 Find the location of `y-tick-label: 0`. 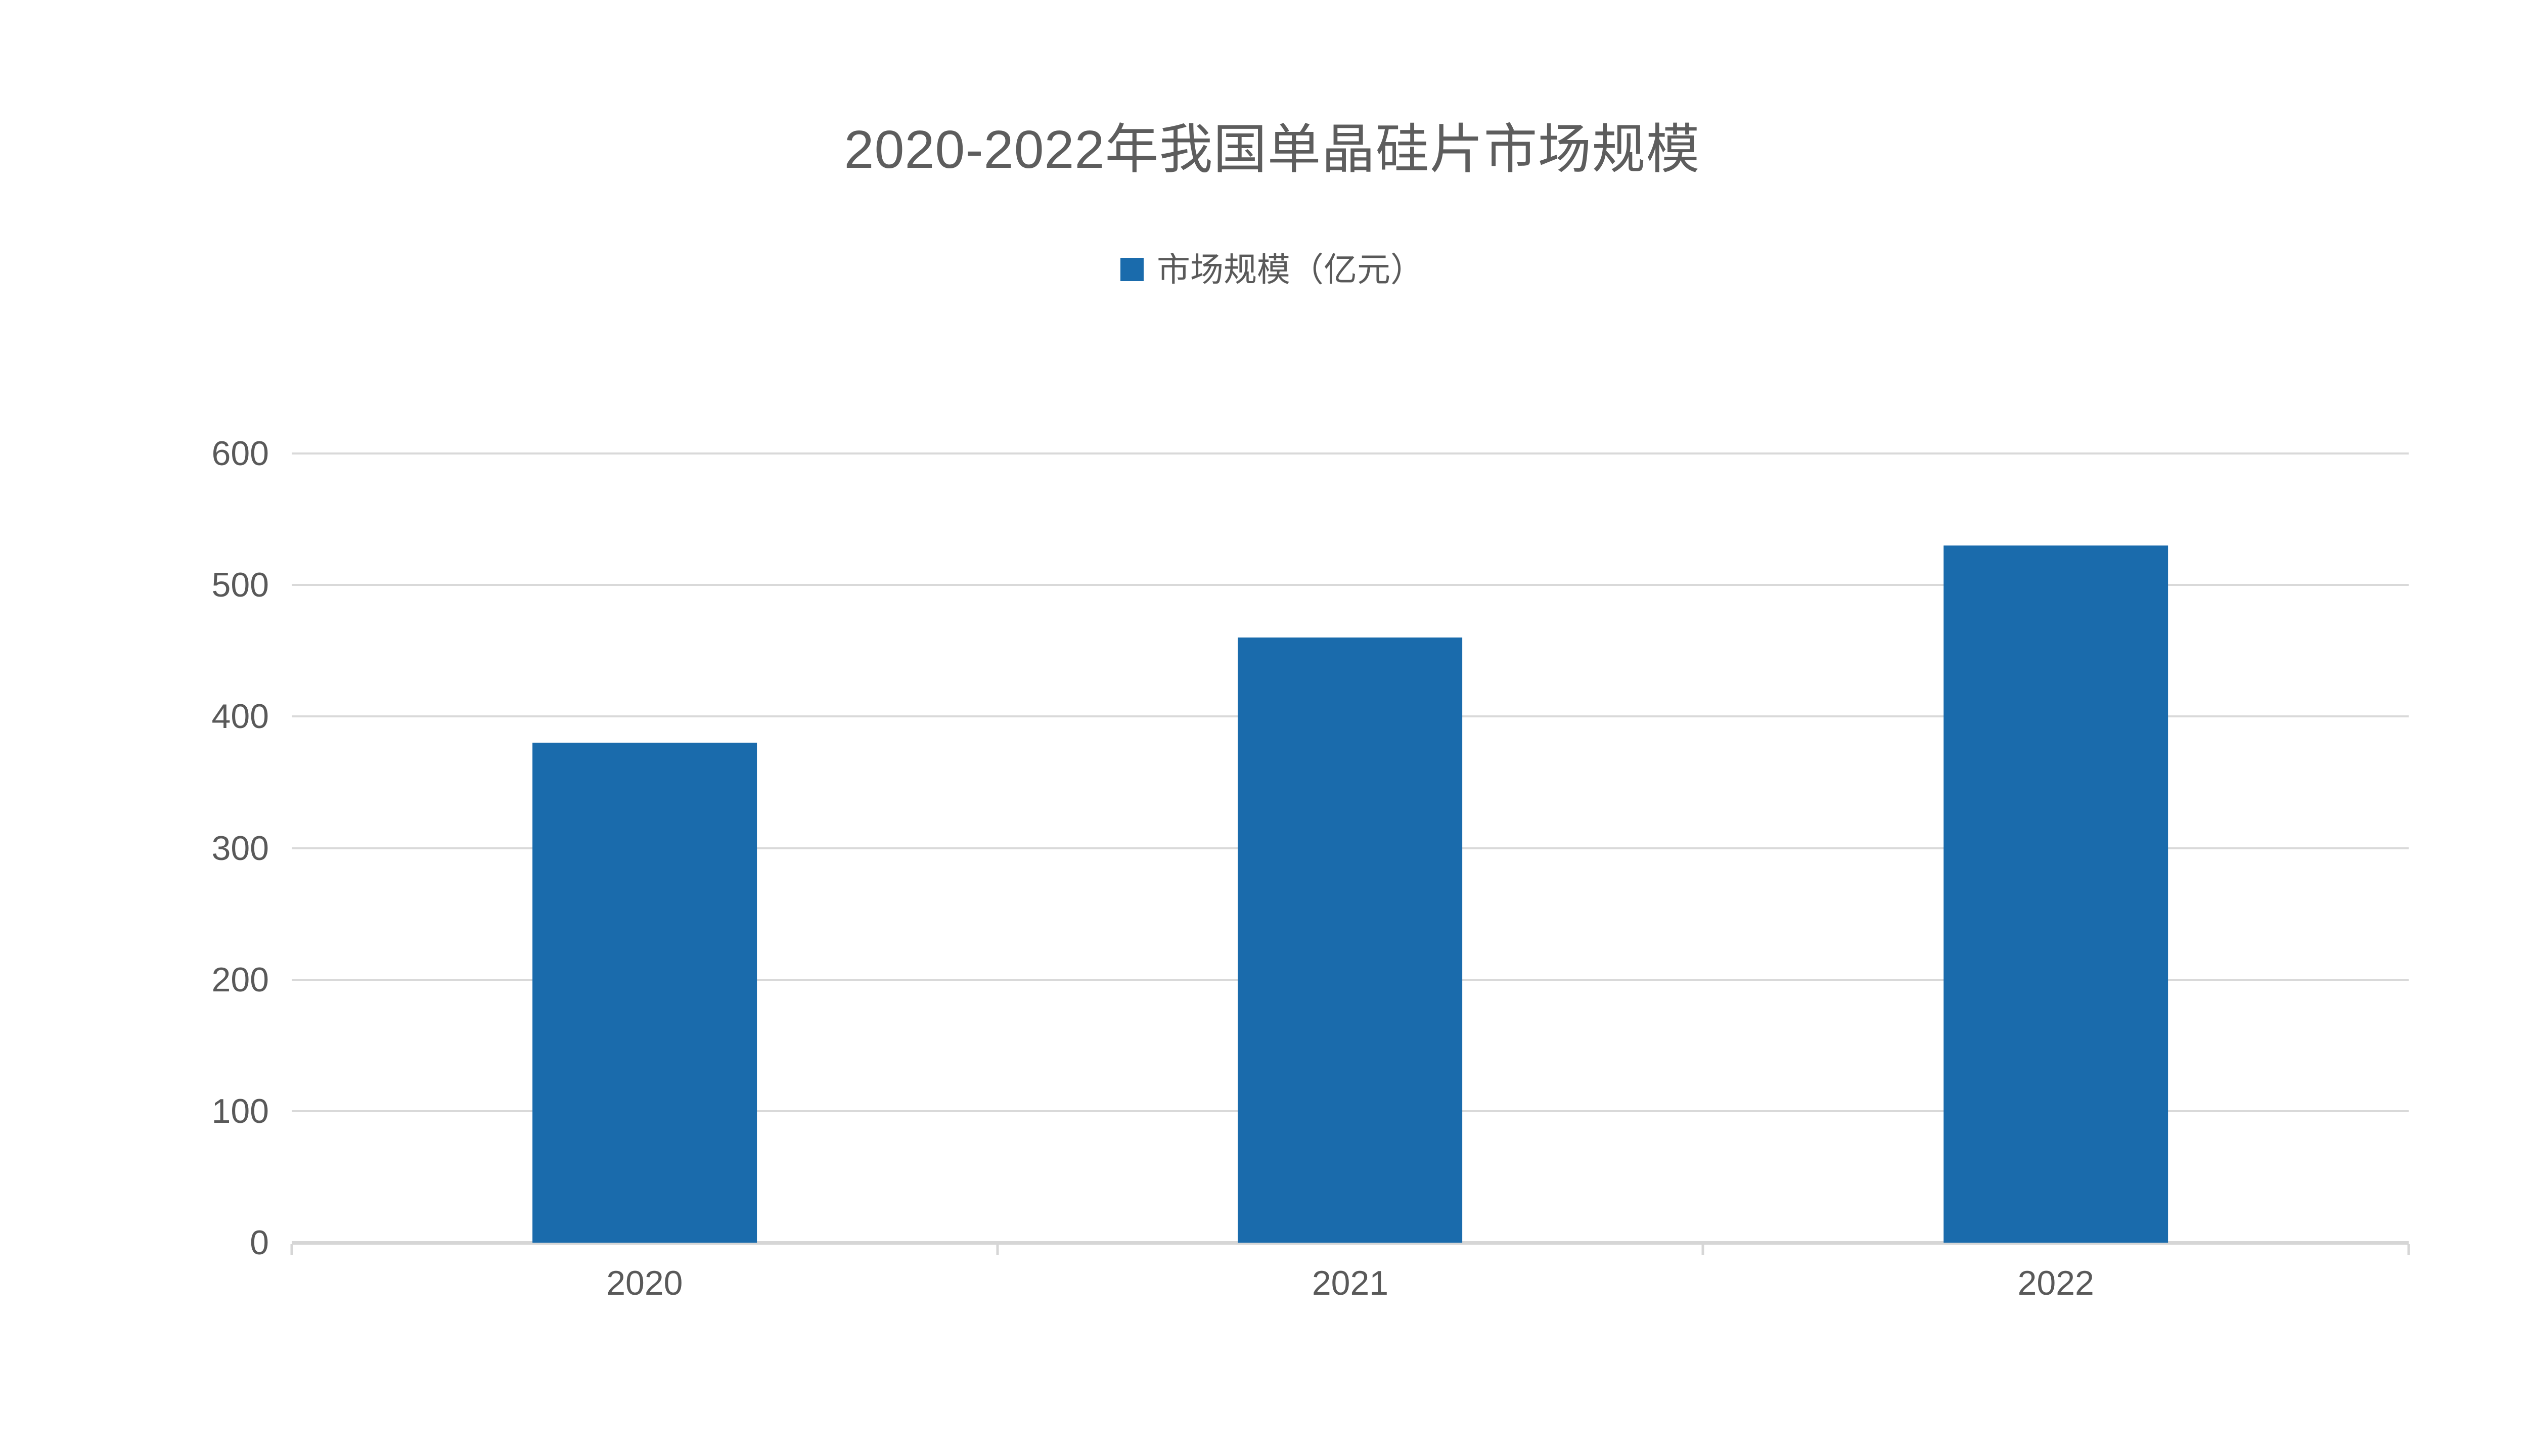

y-tick-label: 0 is located at coordinates (259, 1242).